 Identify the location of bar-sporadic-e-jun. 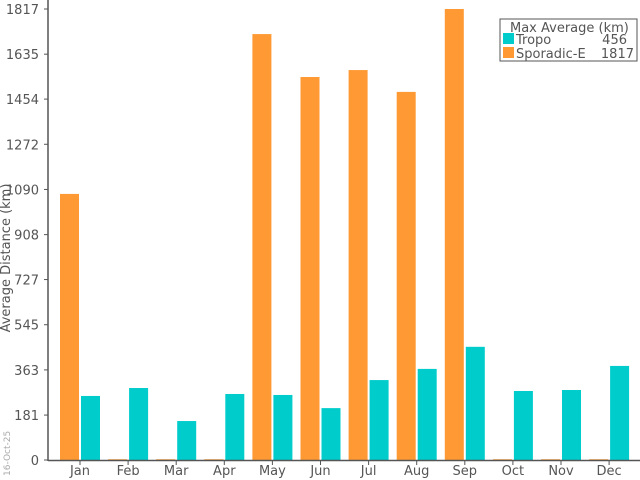
(310, 269).